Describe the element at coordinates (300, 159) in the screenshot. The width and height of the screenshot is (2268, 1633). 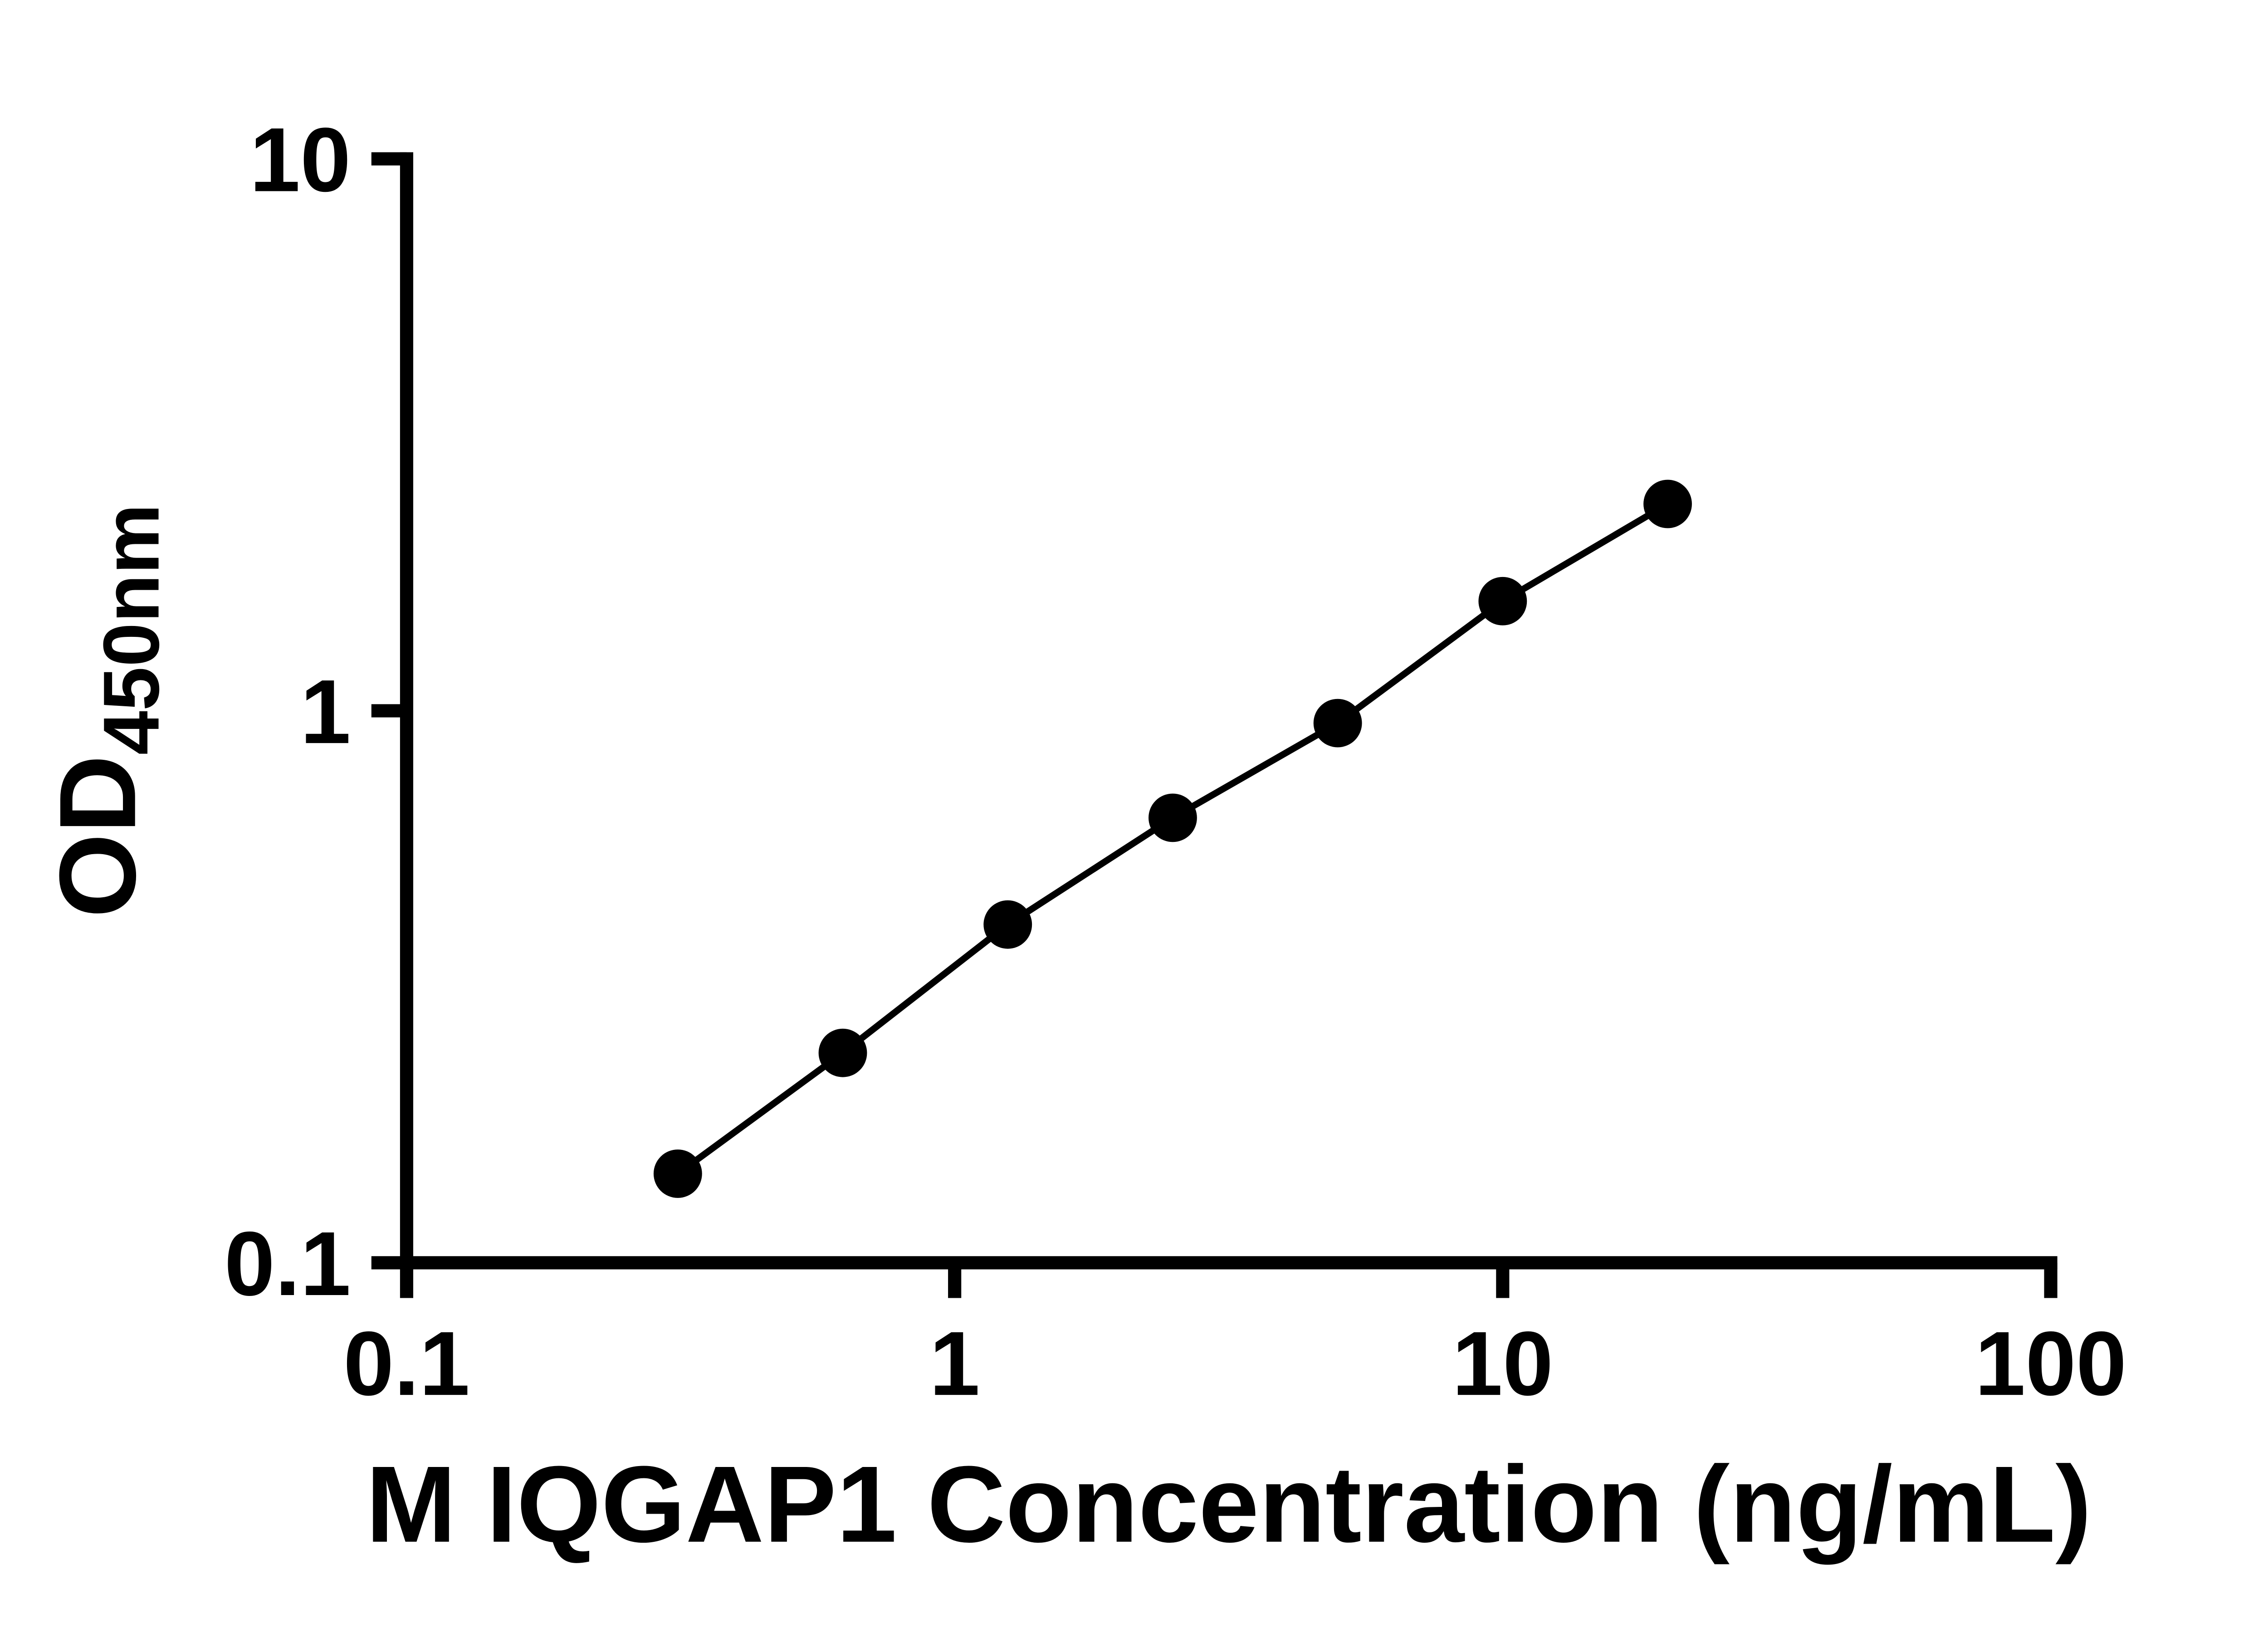
I see `y-tick-label: 10` at that location.